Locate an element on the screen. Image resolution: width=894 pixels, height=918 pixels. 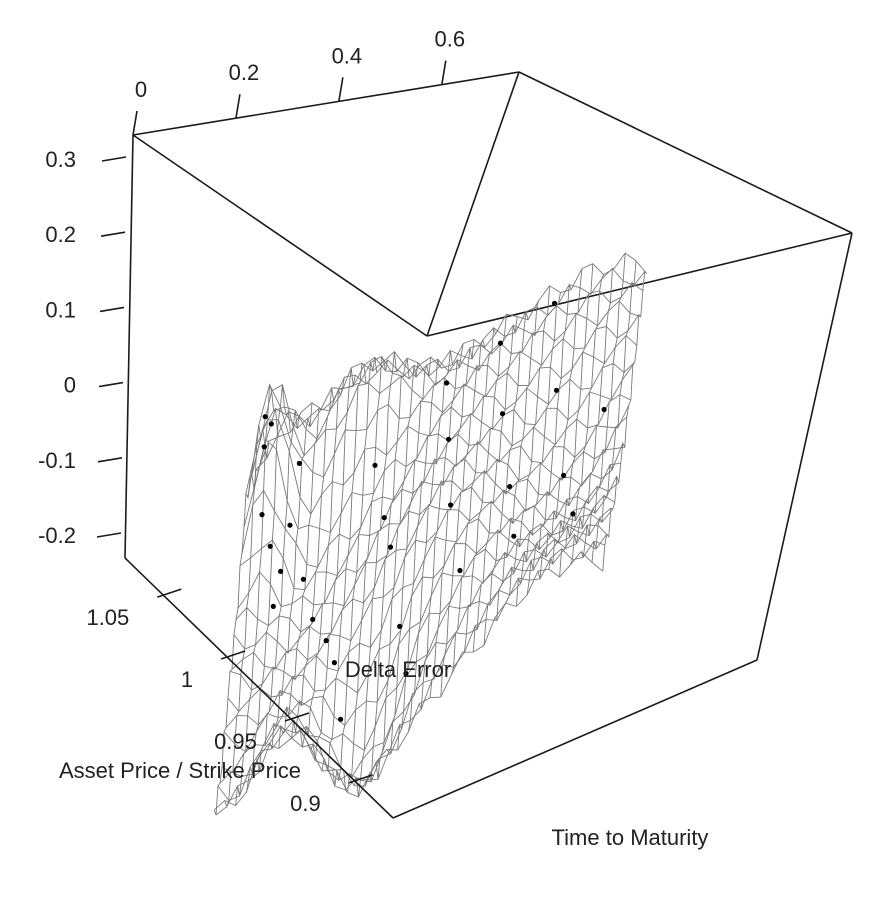
x-axis-ticks: 0 0.2 0.4 0.6 is located at coordinates (299, 81).